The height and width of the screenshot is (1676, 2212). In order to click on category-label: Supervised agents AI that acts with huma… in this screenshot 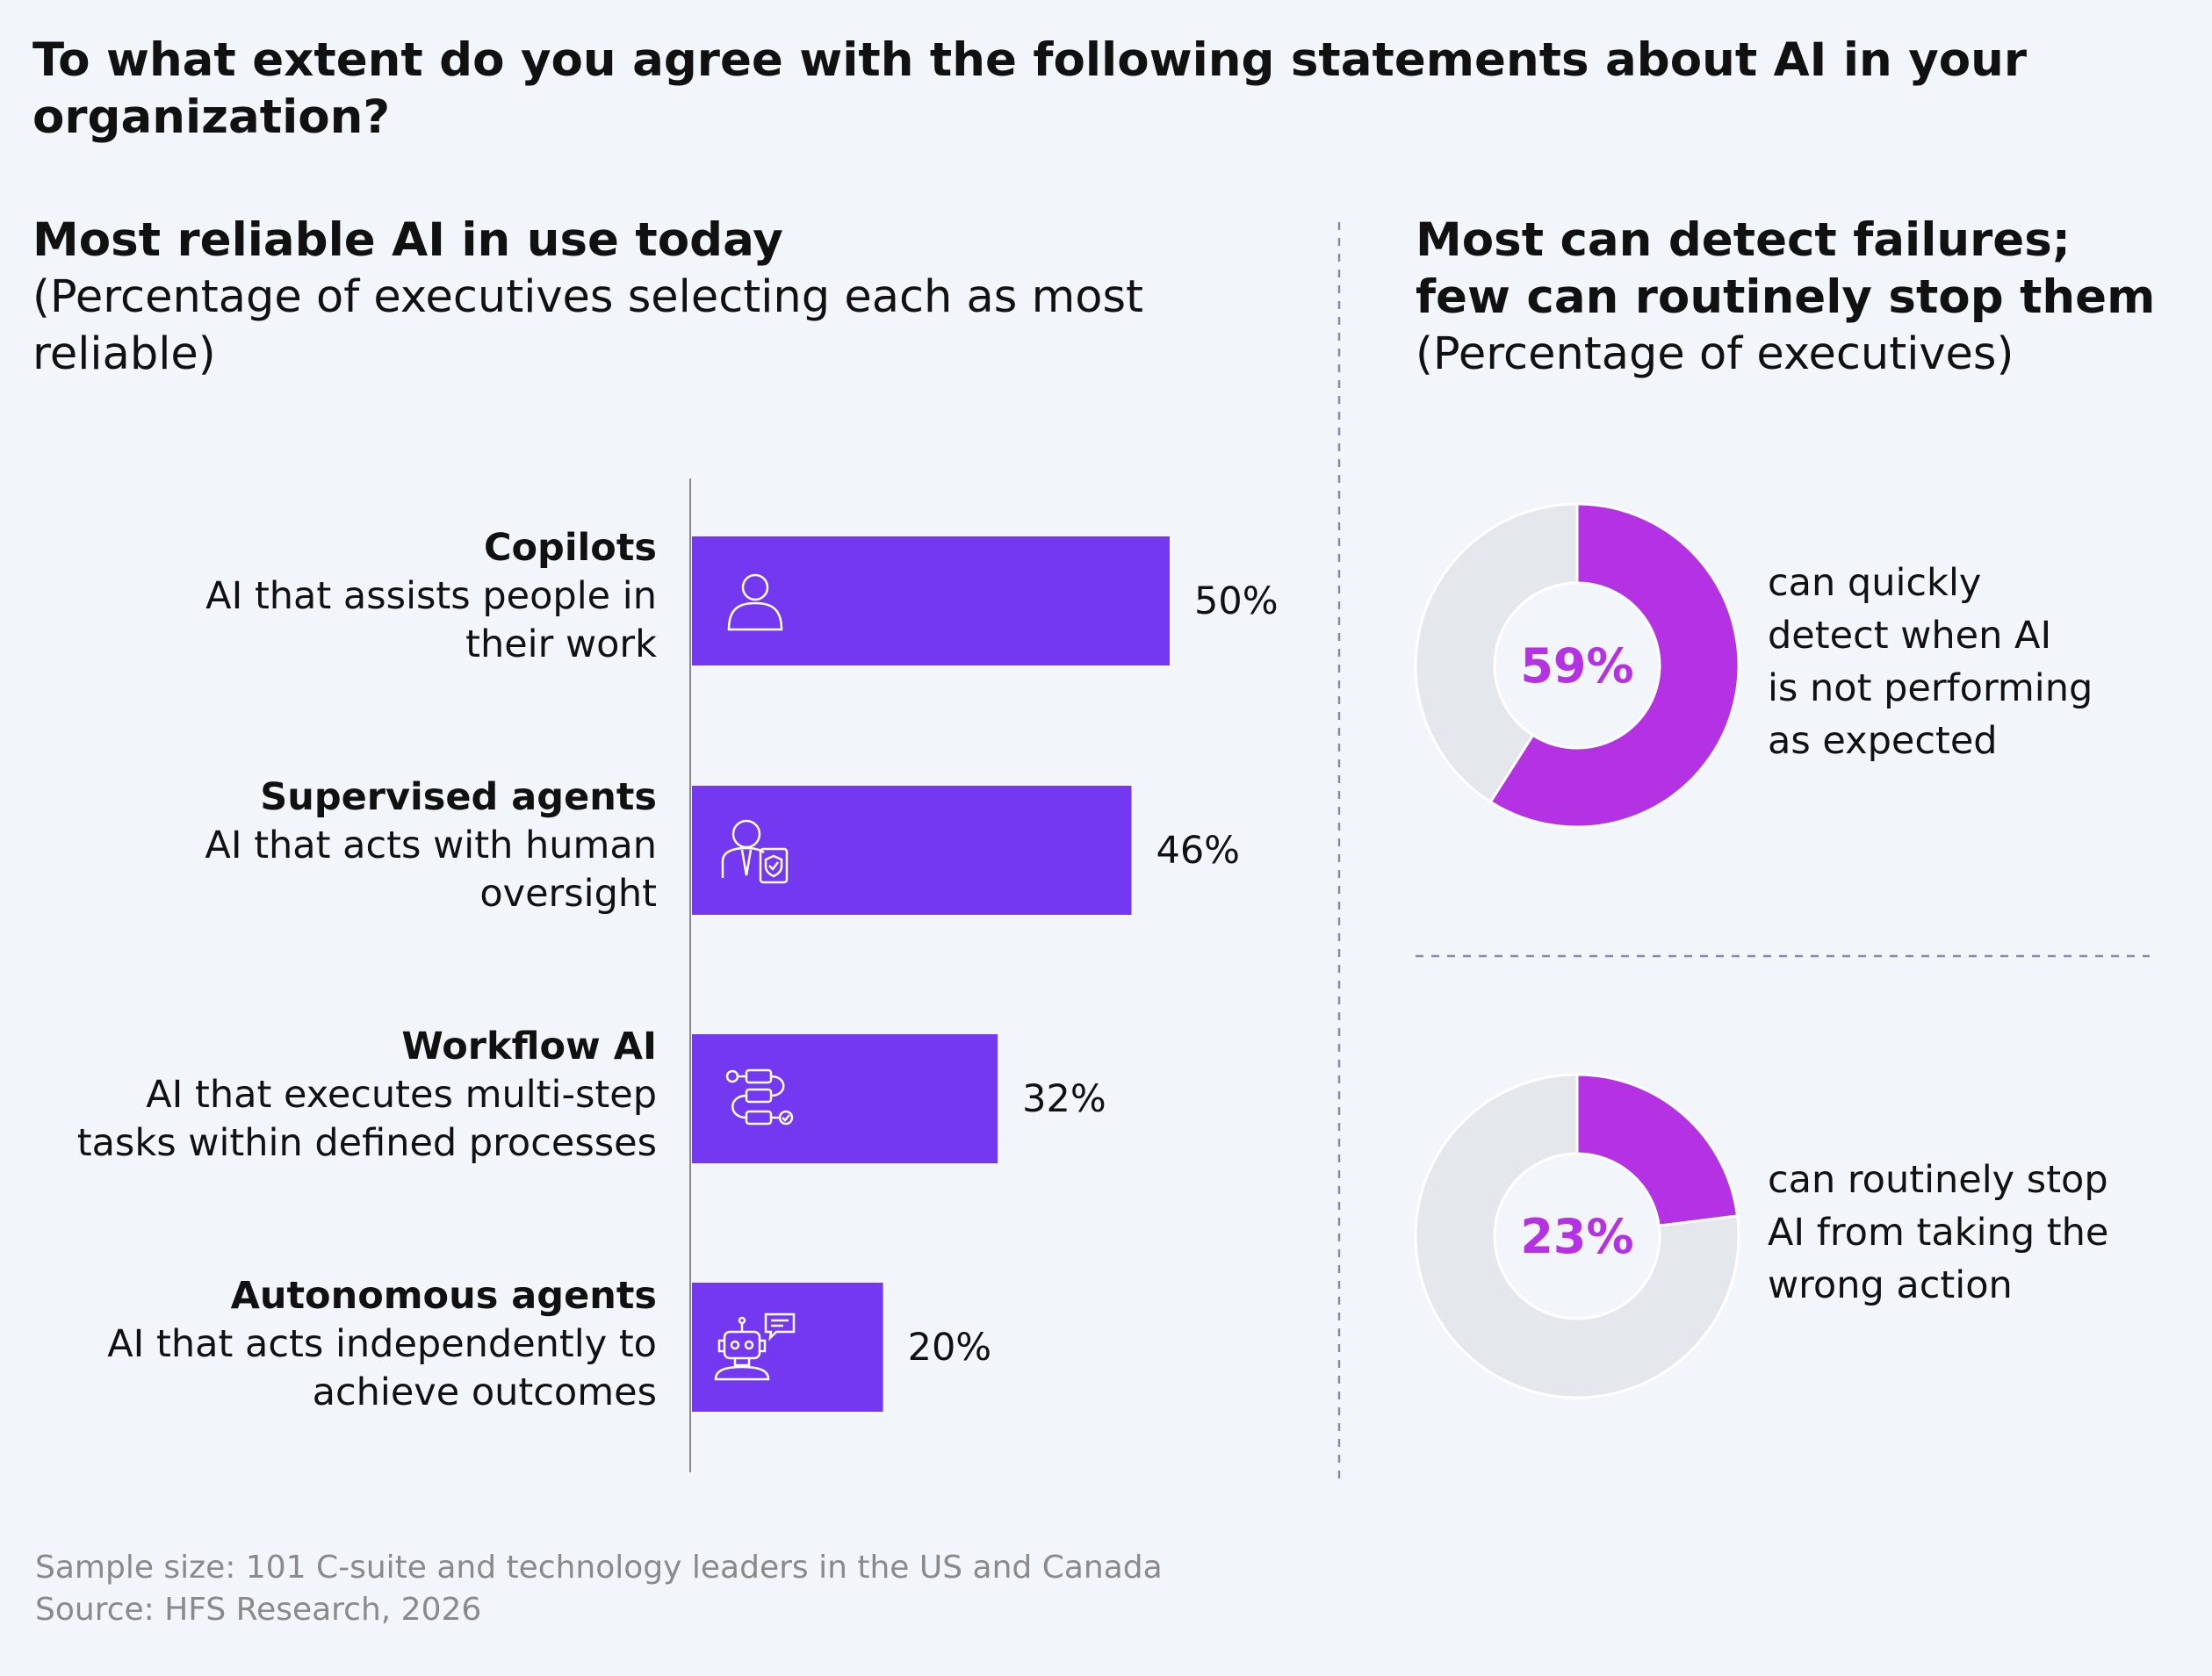, I will do `click(328, 845)`.